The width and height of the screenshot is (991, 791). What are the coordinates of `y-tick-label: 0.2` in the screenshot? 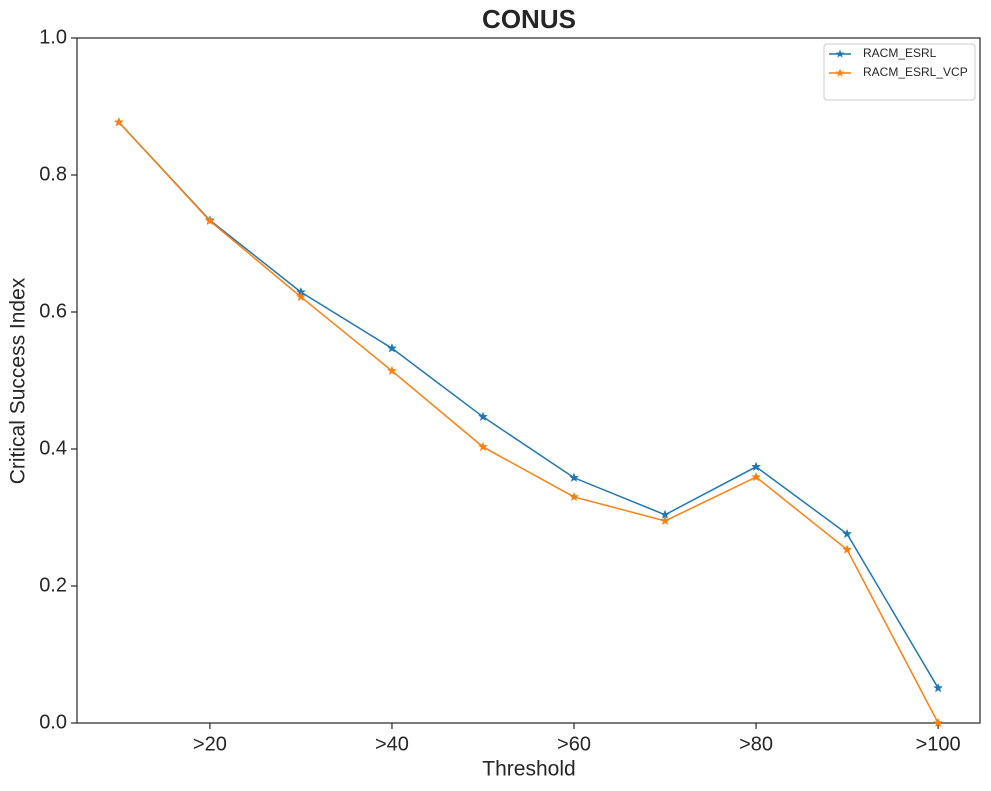 It's located at (53, 585).